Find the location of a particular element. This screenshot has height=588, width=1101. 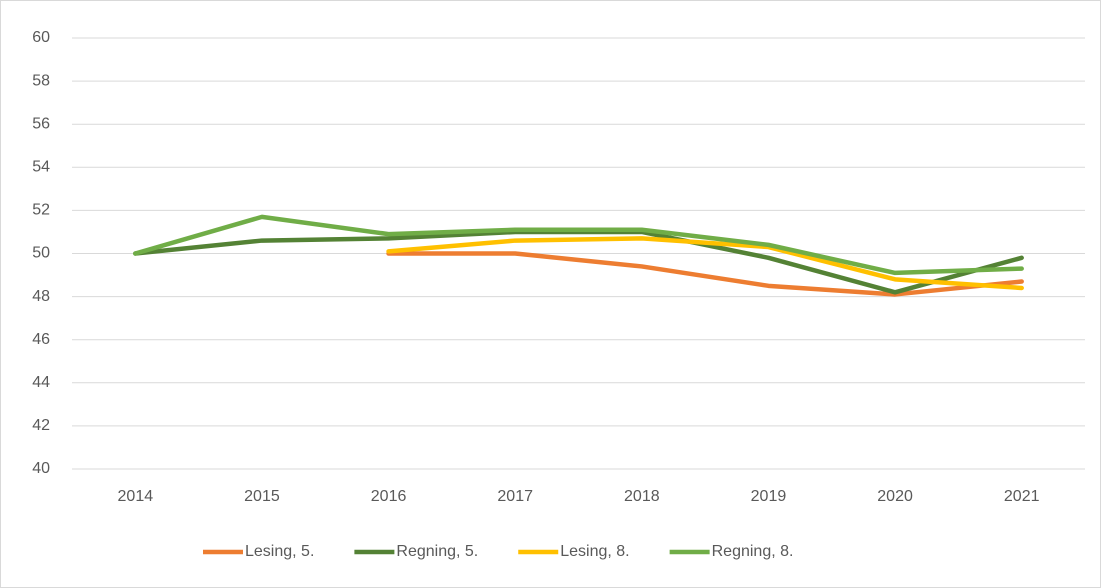

x-tick-label: 2016 is located at coordinates (389, 496).